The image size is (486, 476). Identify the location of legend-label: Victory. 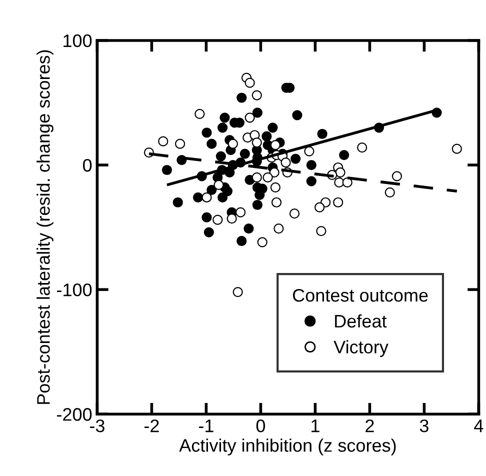
(361, 349).